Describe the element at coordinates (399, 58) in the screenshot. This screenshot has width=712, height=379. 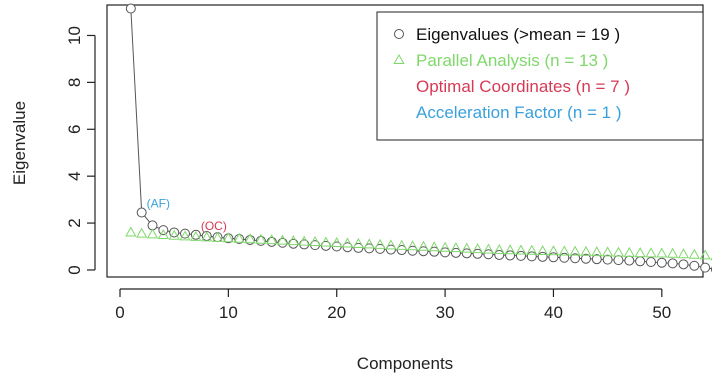
I see `legend-marker-parallel` at that location.